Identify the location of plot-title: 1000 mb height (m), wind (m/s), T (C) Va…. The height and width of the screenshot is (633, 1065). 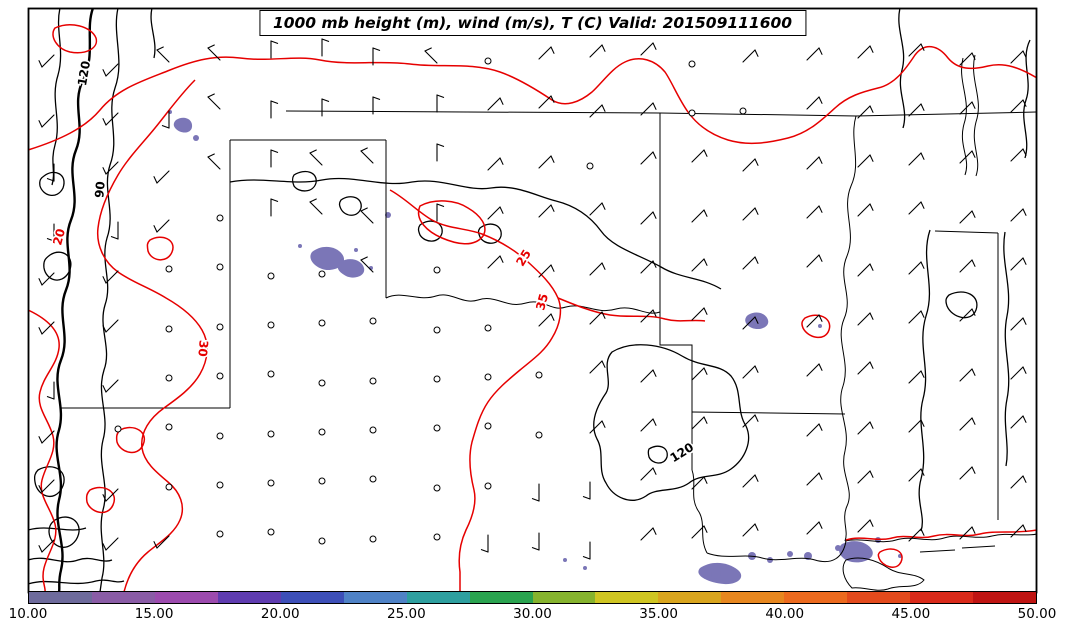
(532, 23).